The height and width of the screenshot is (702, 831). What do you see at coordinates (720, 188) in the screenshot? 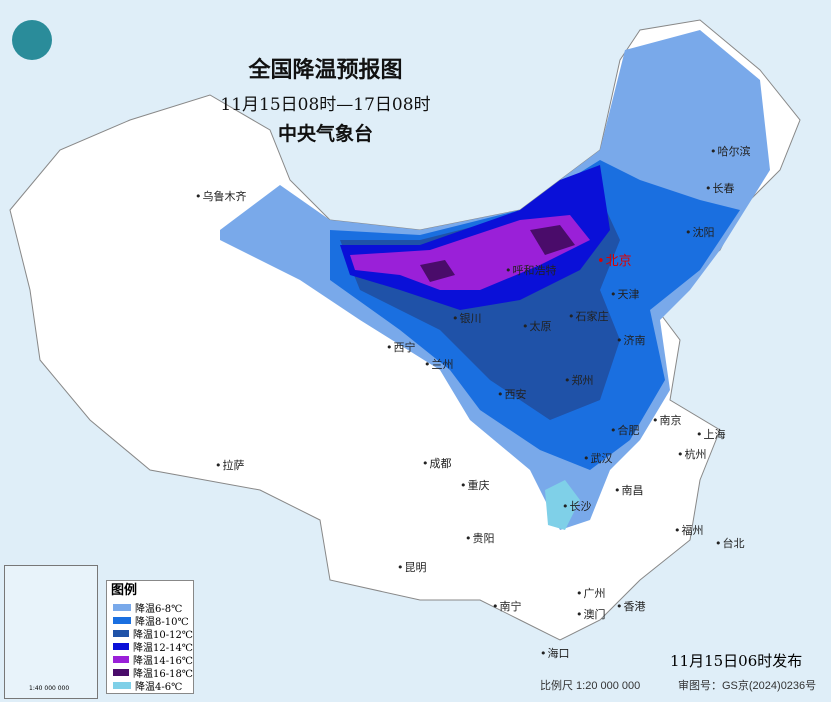
I see `city-label: 长春` at bounding box center [720, 188].